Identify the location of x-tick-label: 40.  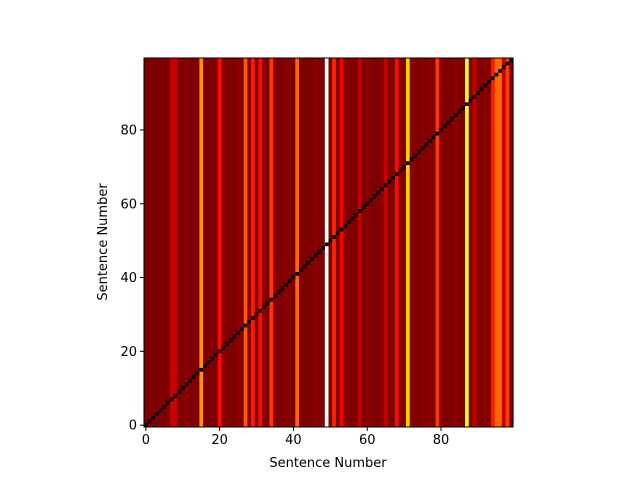
(293, 440).